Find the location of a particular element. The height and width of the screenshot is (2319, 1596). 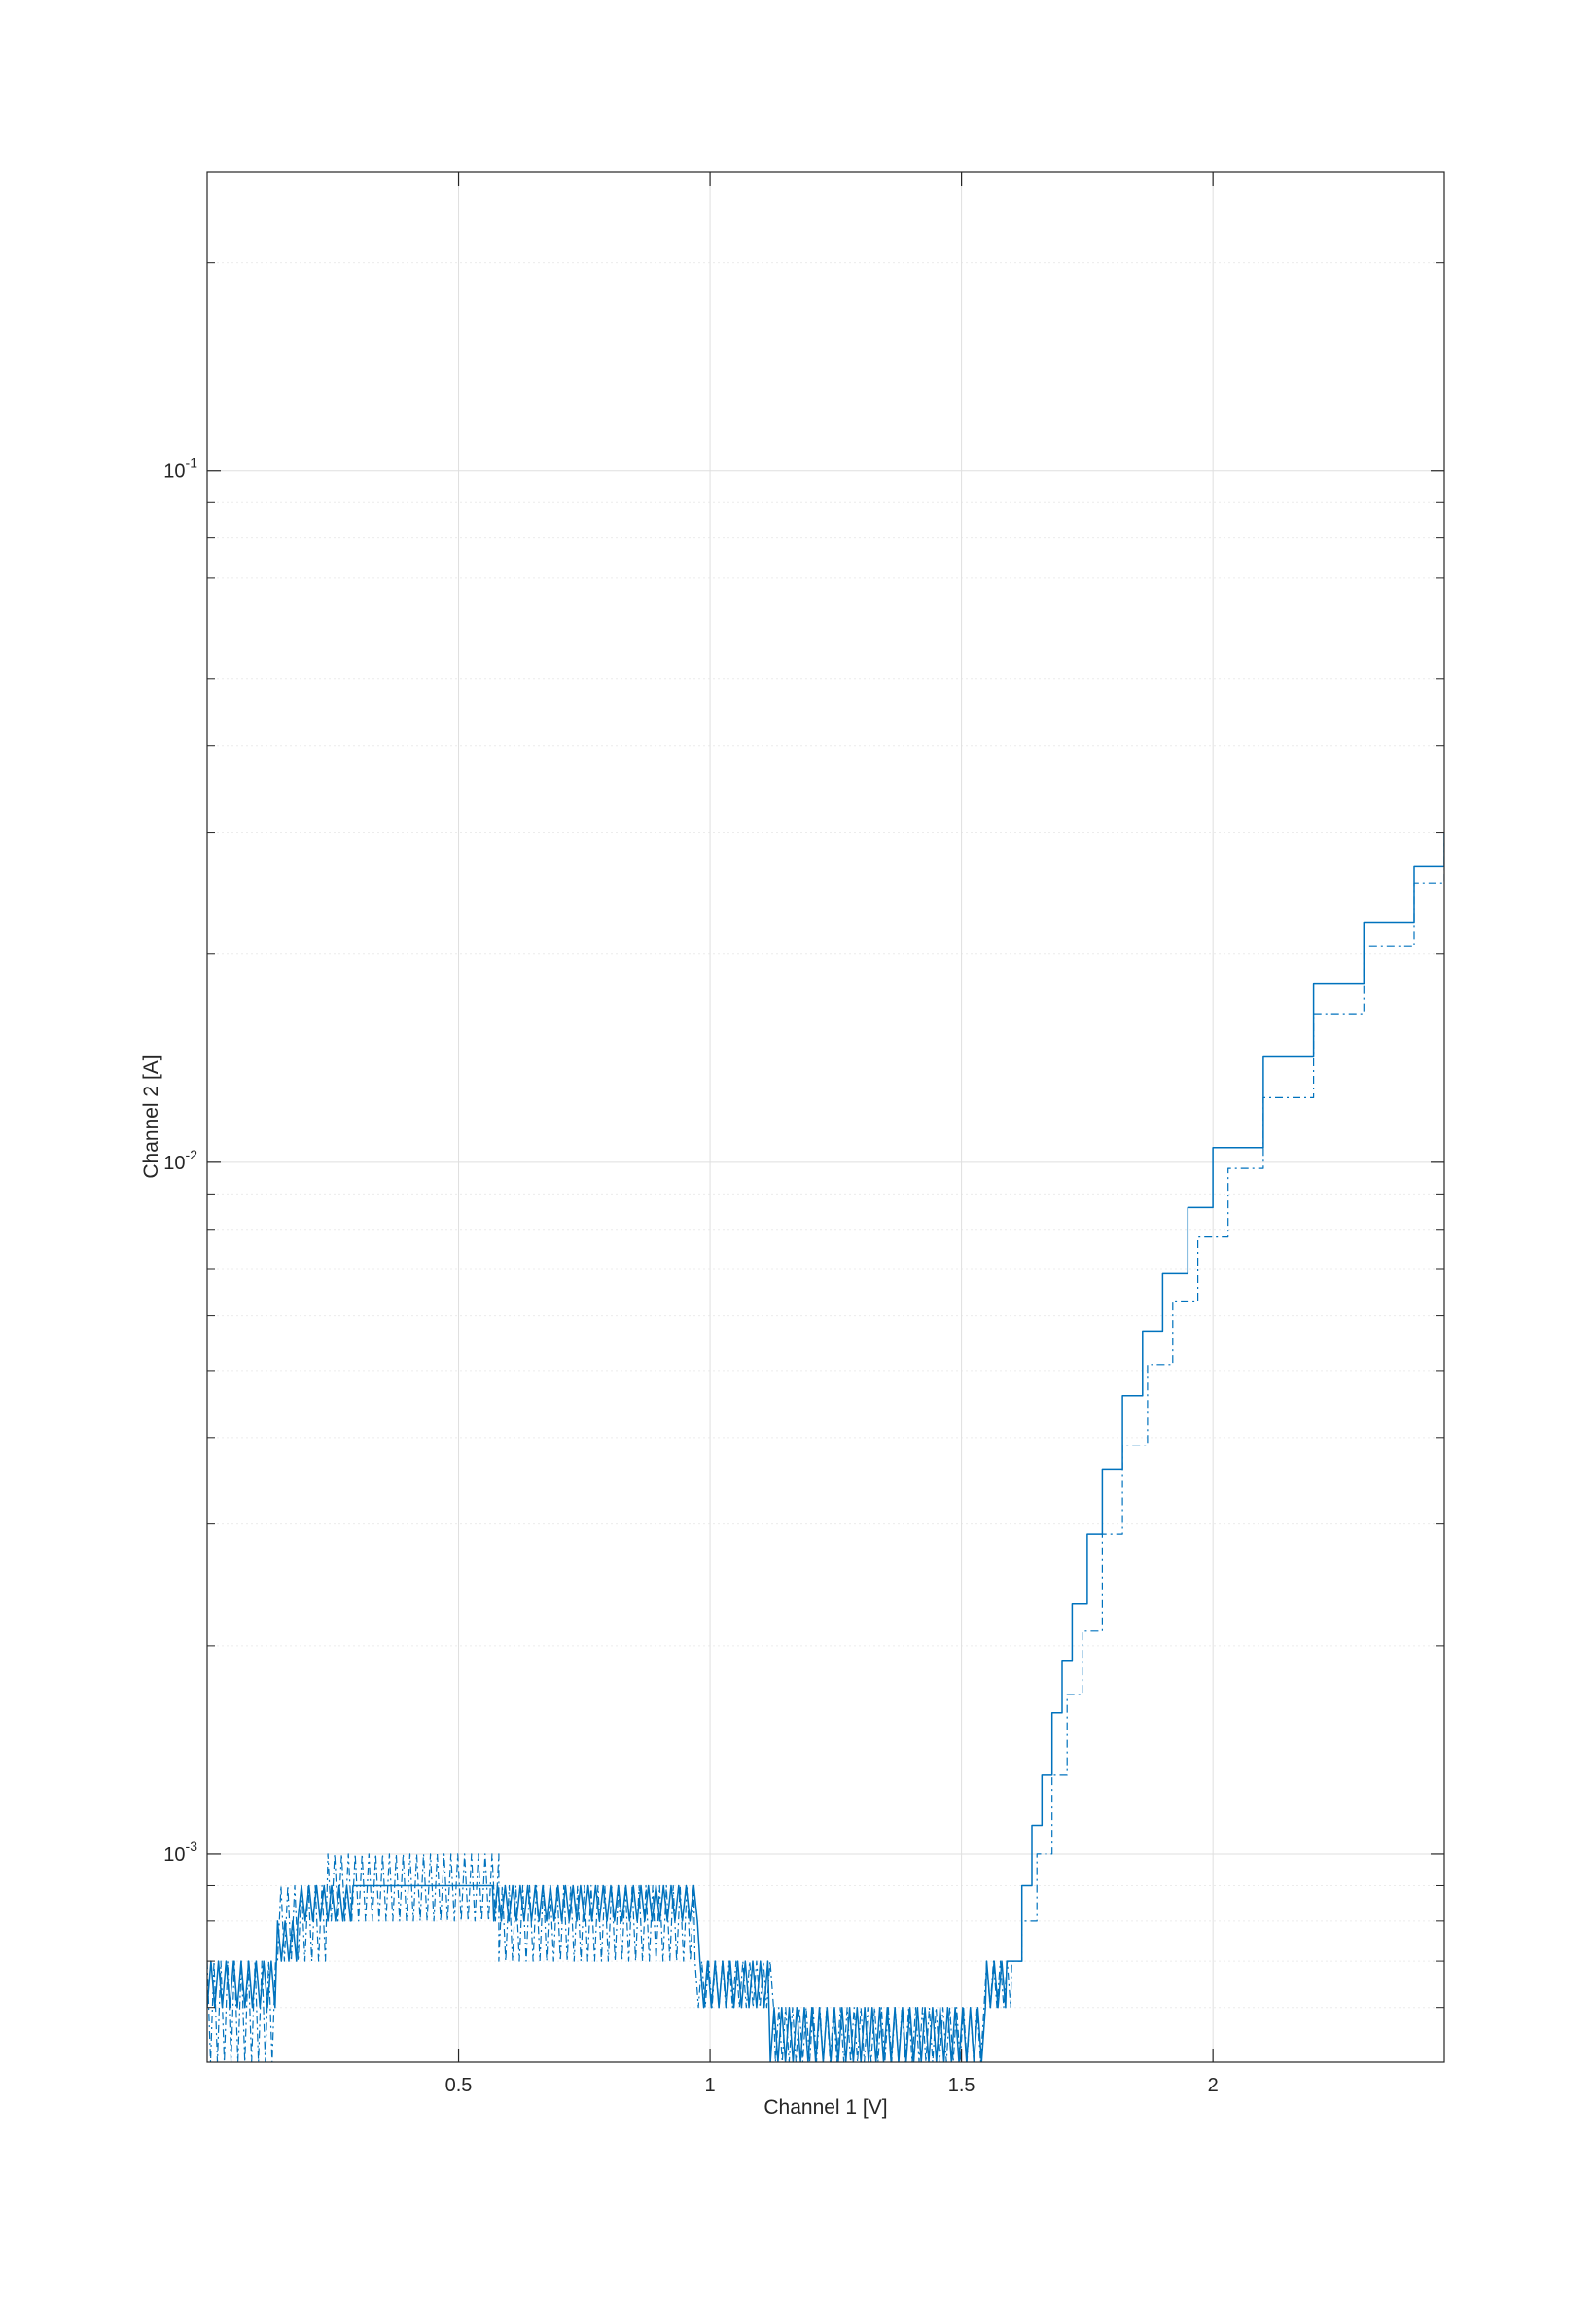

x-tick-label: 0.5 is located at coordinates (459, 2085).